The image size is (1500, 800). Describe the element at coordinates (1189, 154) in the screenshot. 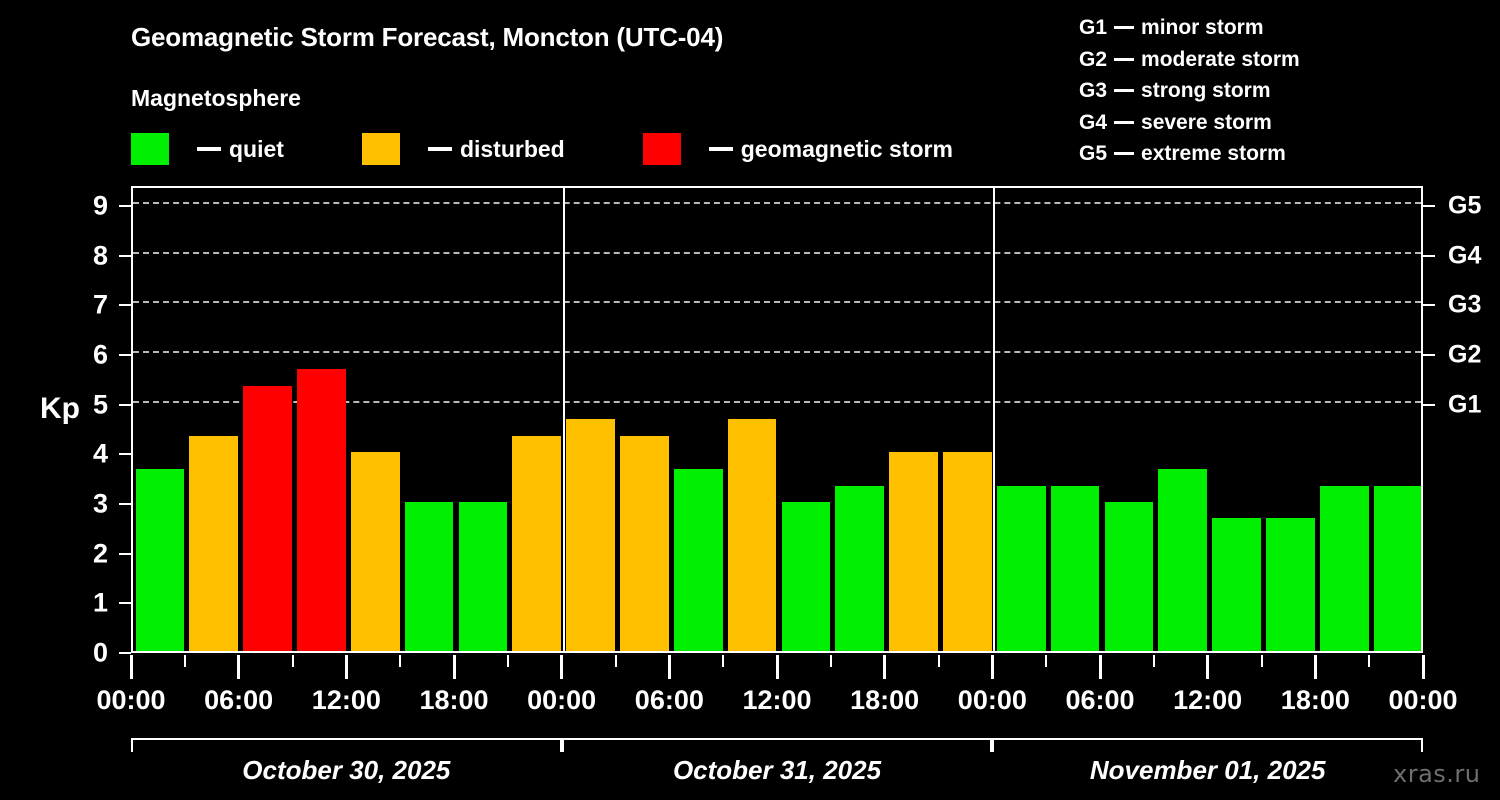

I see `g-legend-row-g5: G5 extreme storm` at that location.